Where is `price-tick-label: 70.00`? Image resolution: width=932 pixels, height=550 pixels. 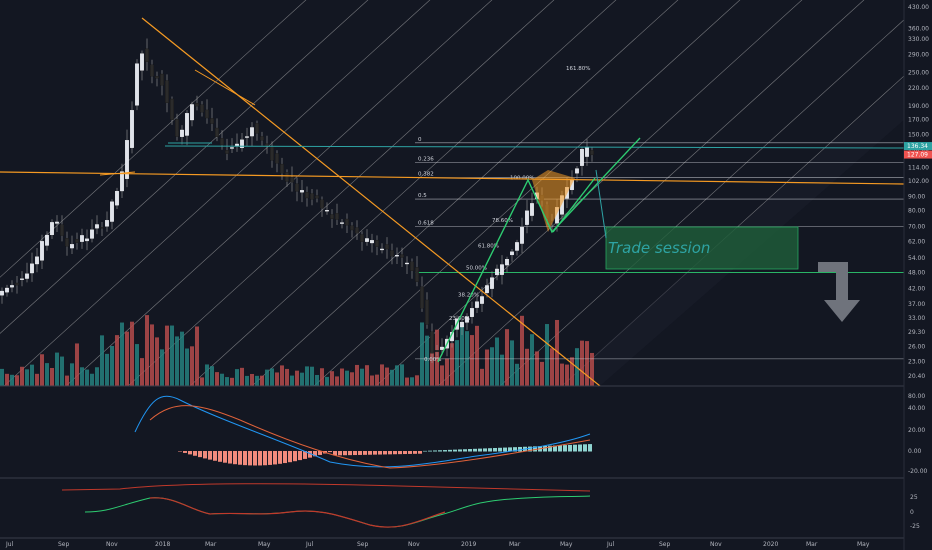
price-tick-label: 70.00 is located at coordinates (916, 227).